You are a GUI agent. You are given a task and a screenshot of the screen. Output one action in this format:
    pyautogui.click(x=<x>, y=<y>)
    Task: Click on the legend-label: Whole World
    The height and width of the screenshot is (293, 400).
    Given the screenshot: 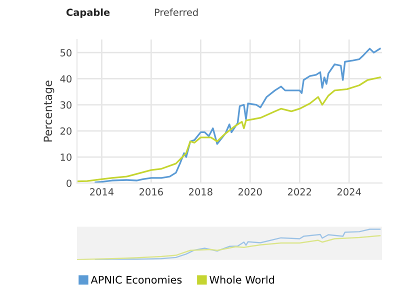 What is the action you would take?
    pyautogui.click(x=242, y=280)
    